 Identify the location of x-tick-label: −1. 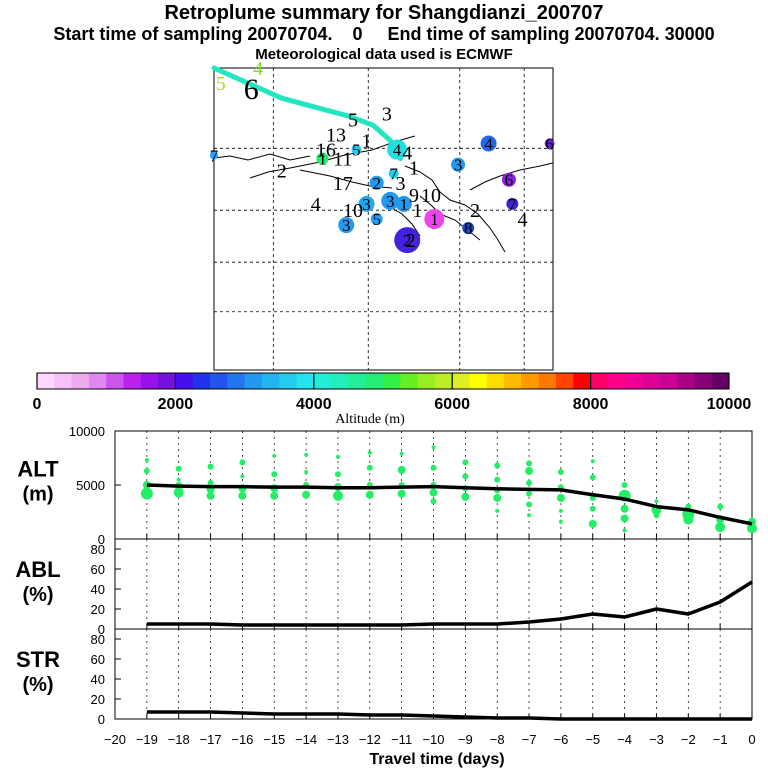
(720, 739).